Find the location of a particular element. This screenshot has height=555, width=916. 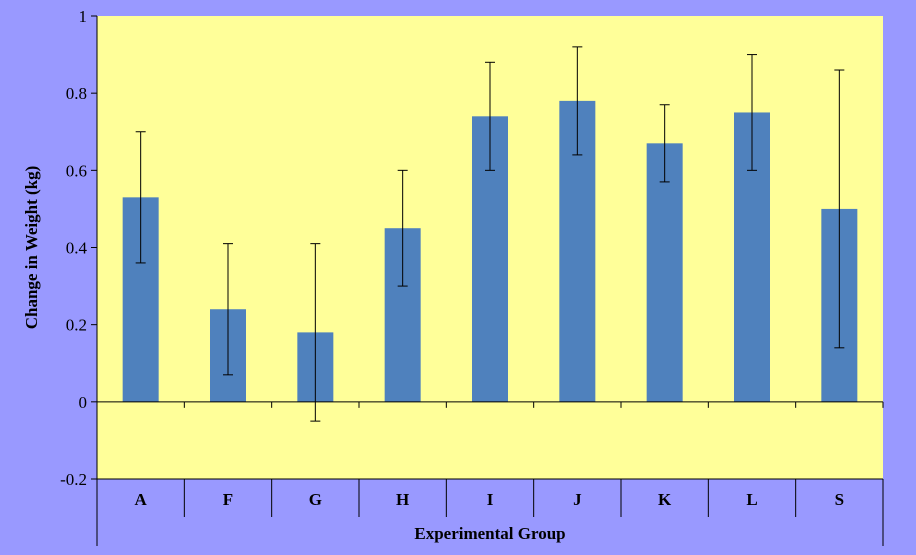

x-category-label: J is located at coordinates (577, 499).